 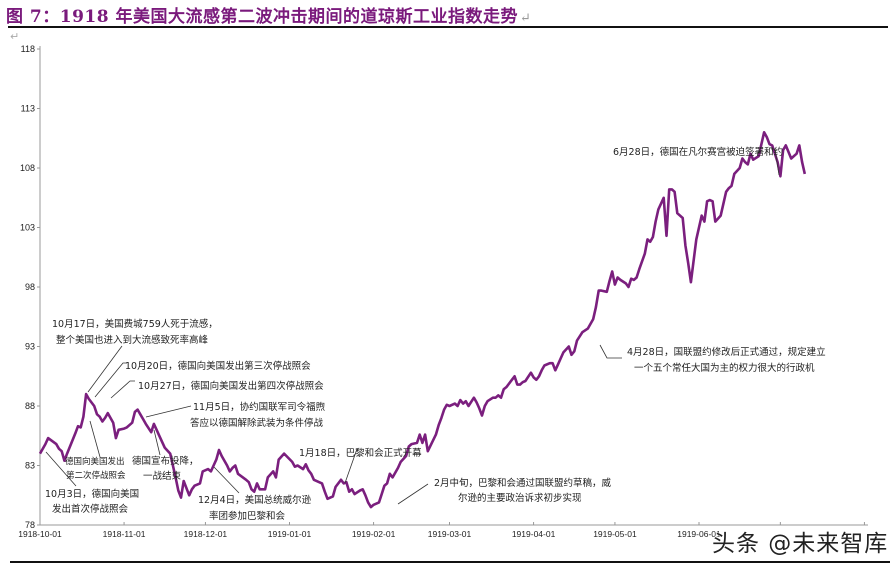 I want to click on x-tick-label: 1919-02-01, so click(x=374, y=534).